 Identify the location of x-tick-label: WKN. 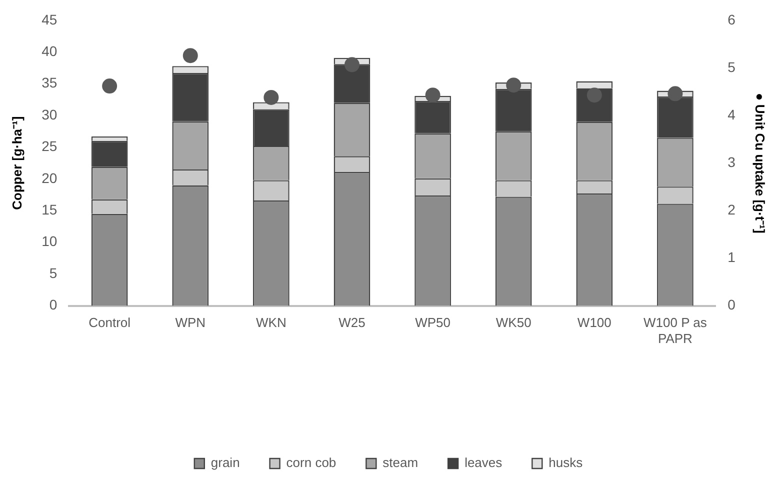
(271, 322).